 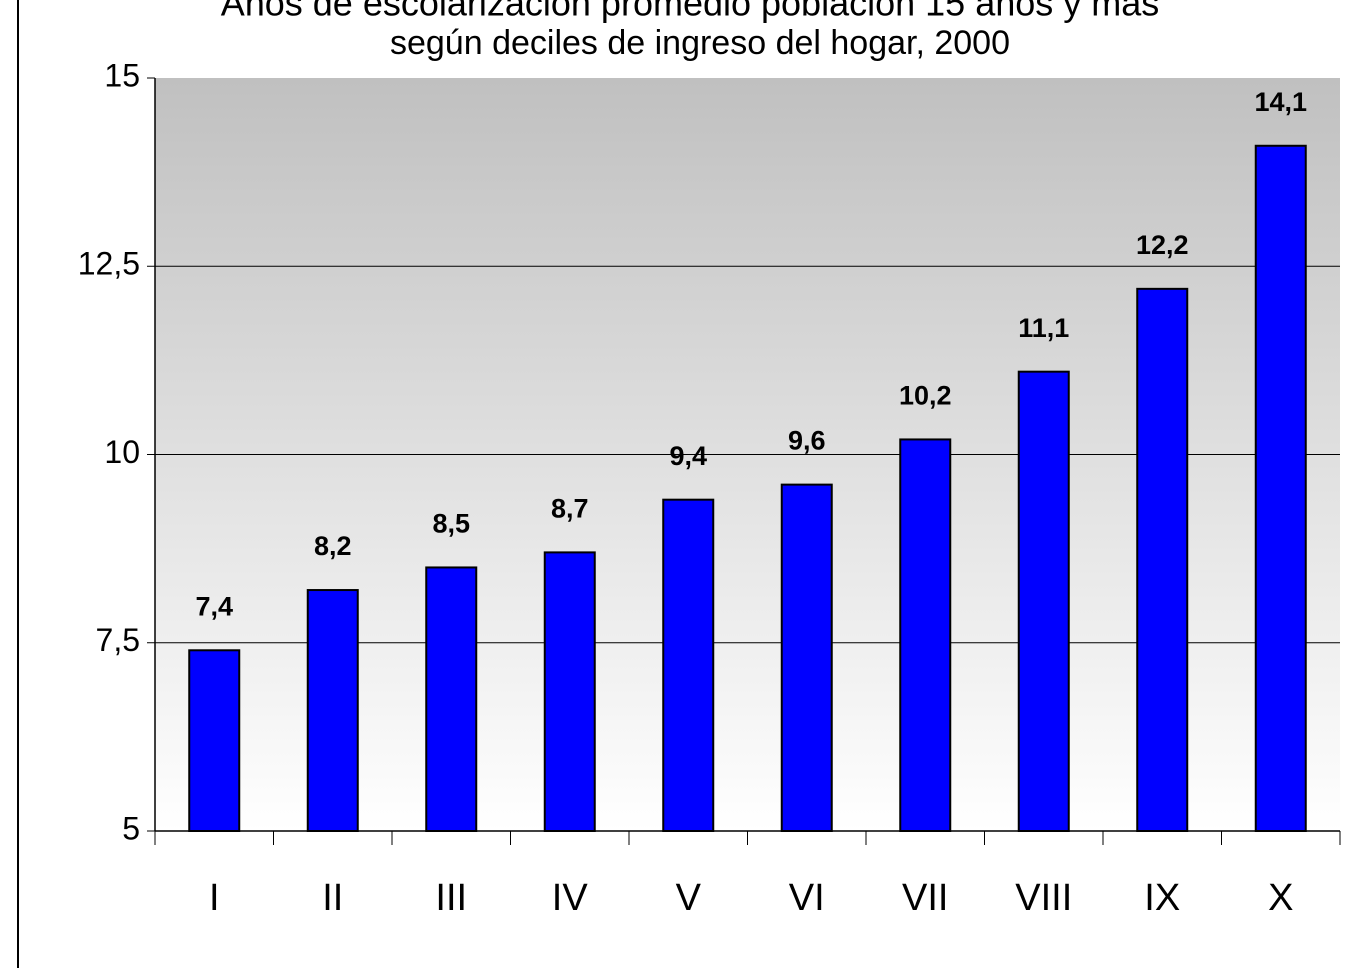 I want to click on data-label: 8,5, so click(x=451, y=524).